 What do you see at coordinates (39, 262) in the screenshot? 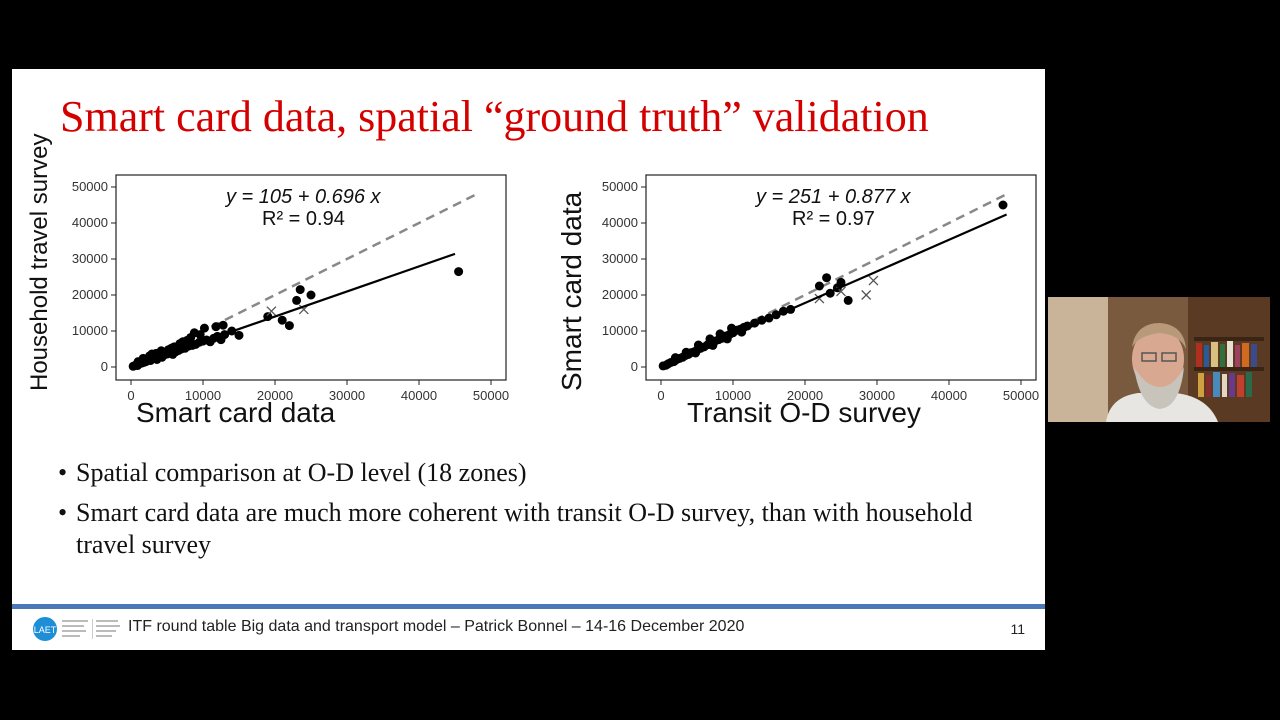
I see `y-axis-title: Household travel survey` at bounding box center [39, 262].